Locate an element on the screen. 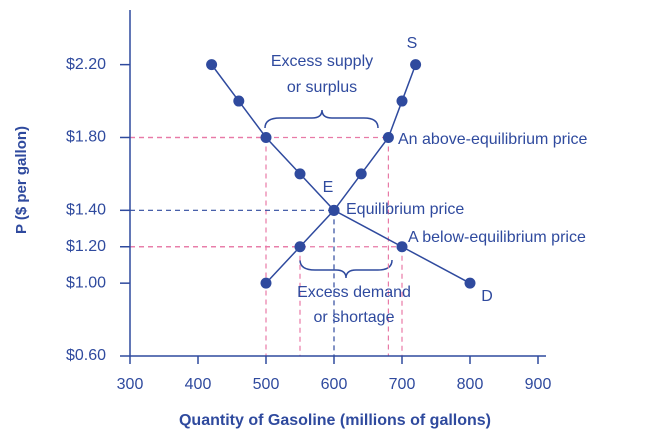  annotation: or surplus is located at coordinates (322, 87).